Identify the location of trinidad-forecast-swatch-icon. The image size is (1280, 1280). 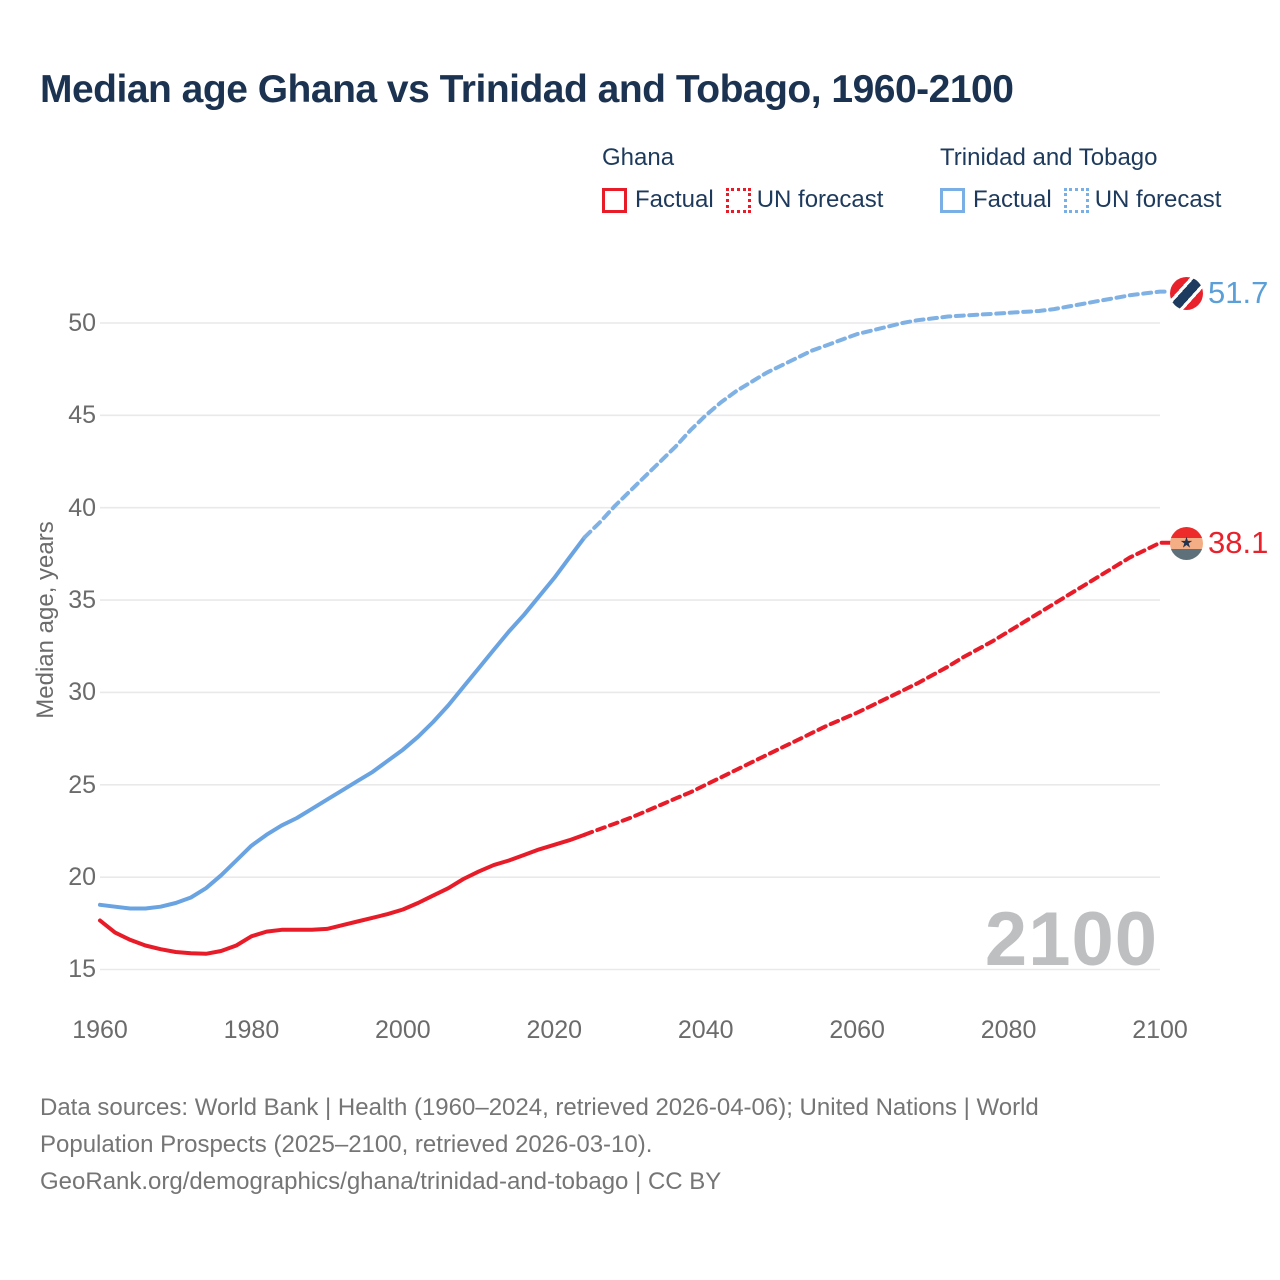
(1076, 200).